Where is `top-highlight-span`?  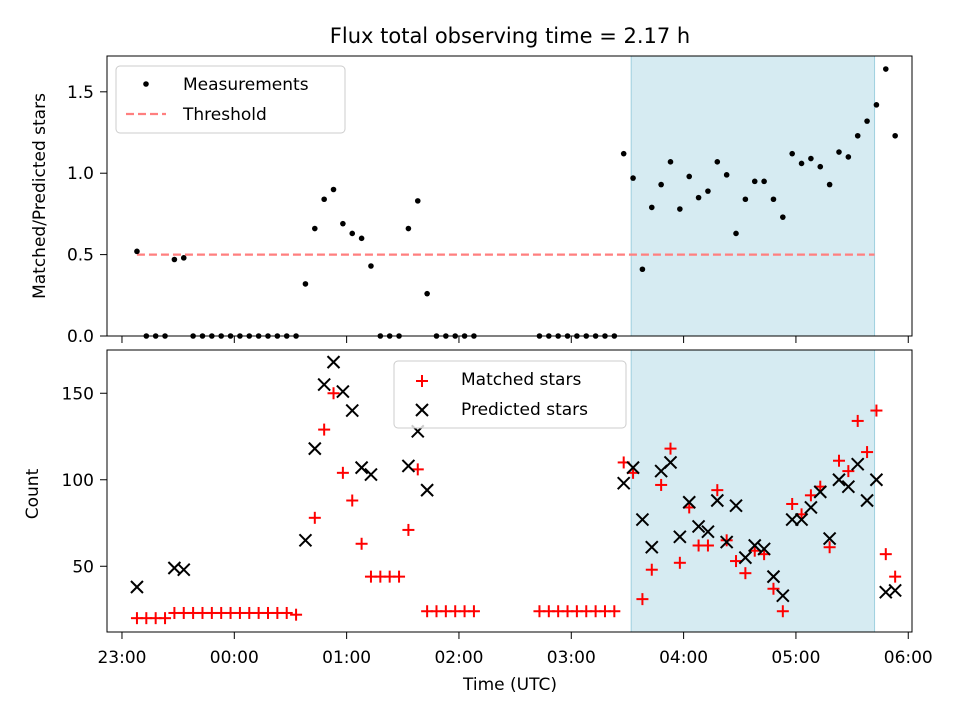
top-highlight-span is located at coordinates (753, 196).